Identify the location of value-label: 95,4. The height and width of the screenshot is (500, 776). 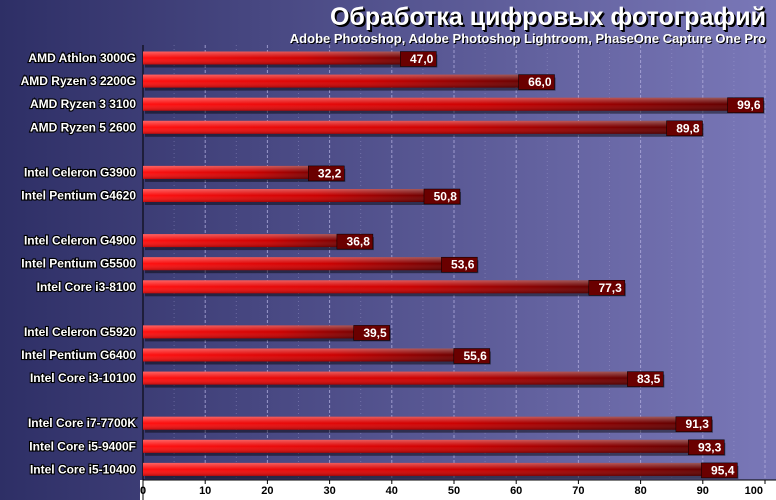
(723, 470).